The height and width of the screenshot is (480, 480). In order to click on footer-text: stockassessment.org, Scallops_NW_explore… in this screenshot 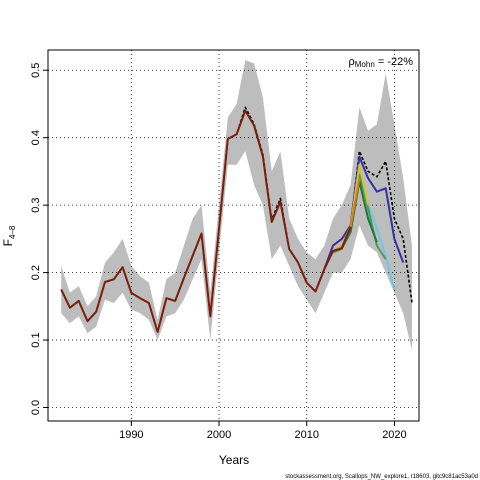, I will do `click(381, 477)`.